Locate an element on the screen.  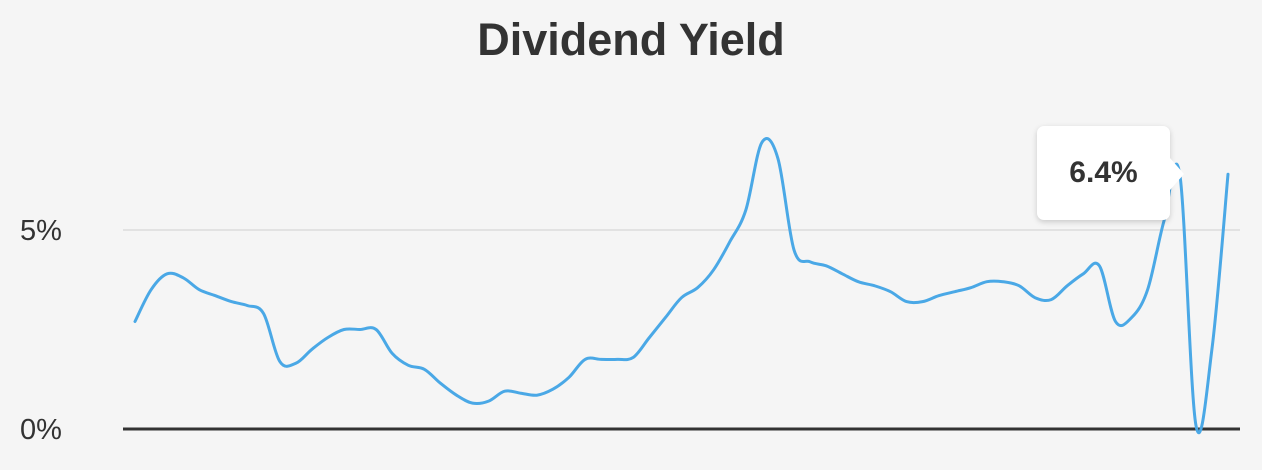
y-tick-label: 0% is located at coordinates (41, 430).